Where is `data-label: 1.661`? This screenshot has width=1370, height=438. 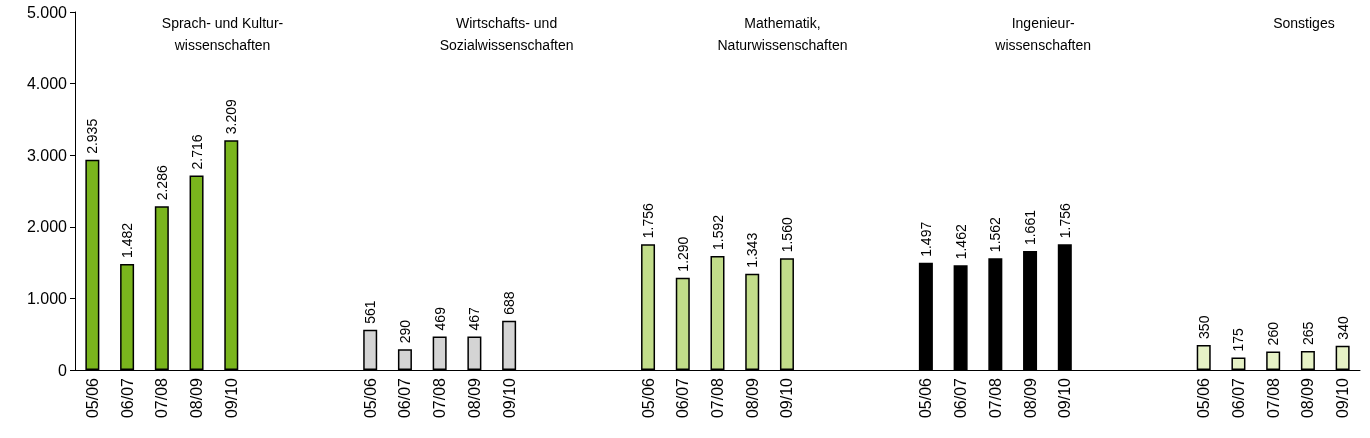
data-label: 1.661 is located at coordinates (1030, 227).